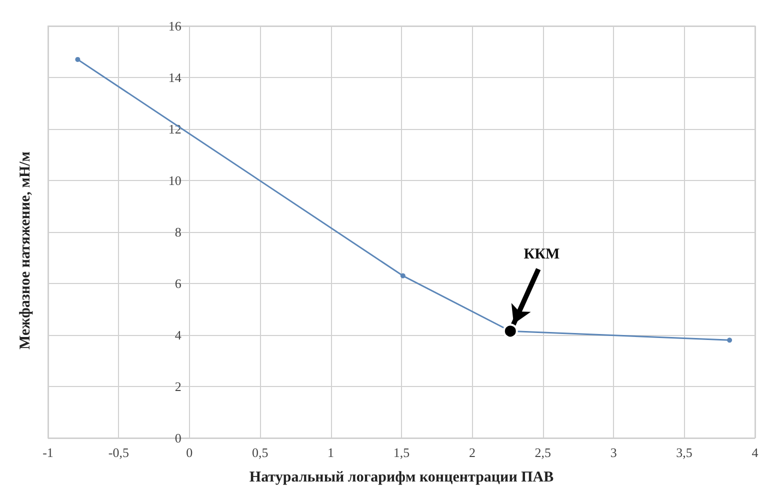 The image size is (771, 501). I want to click on y-tick-label: 6, so click(178, 283).